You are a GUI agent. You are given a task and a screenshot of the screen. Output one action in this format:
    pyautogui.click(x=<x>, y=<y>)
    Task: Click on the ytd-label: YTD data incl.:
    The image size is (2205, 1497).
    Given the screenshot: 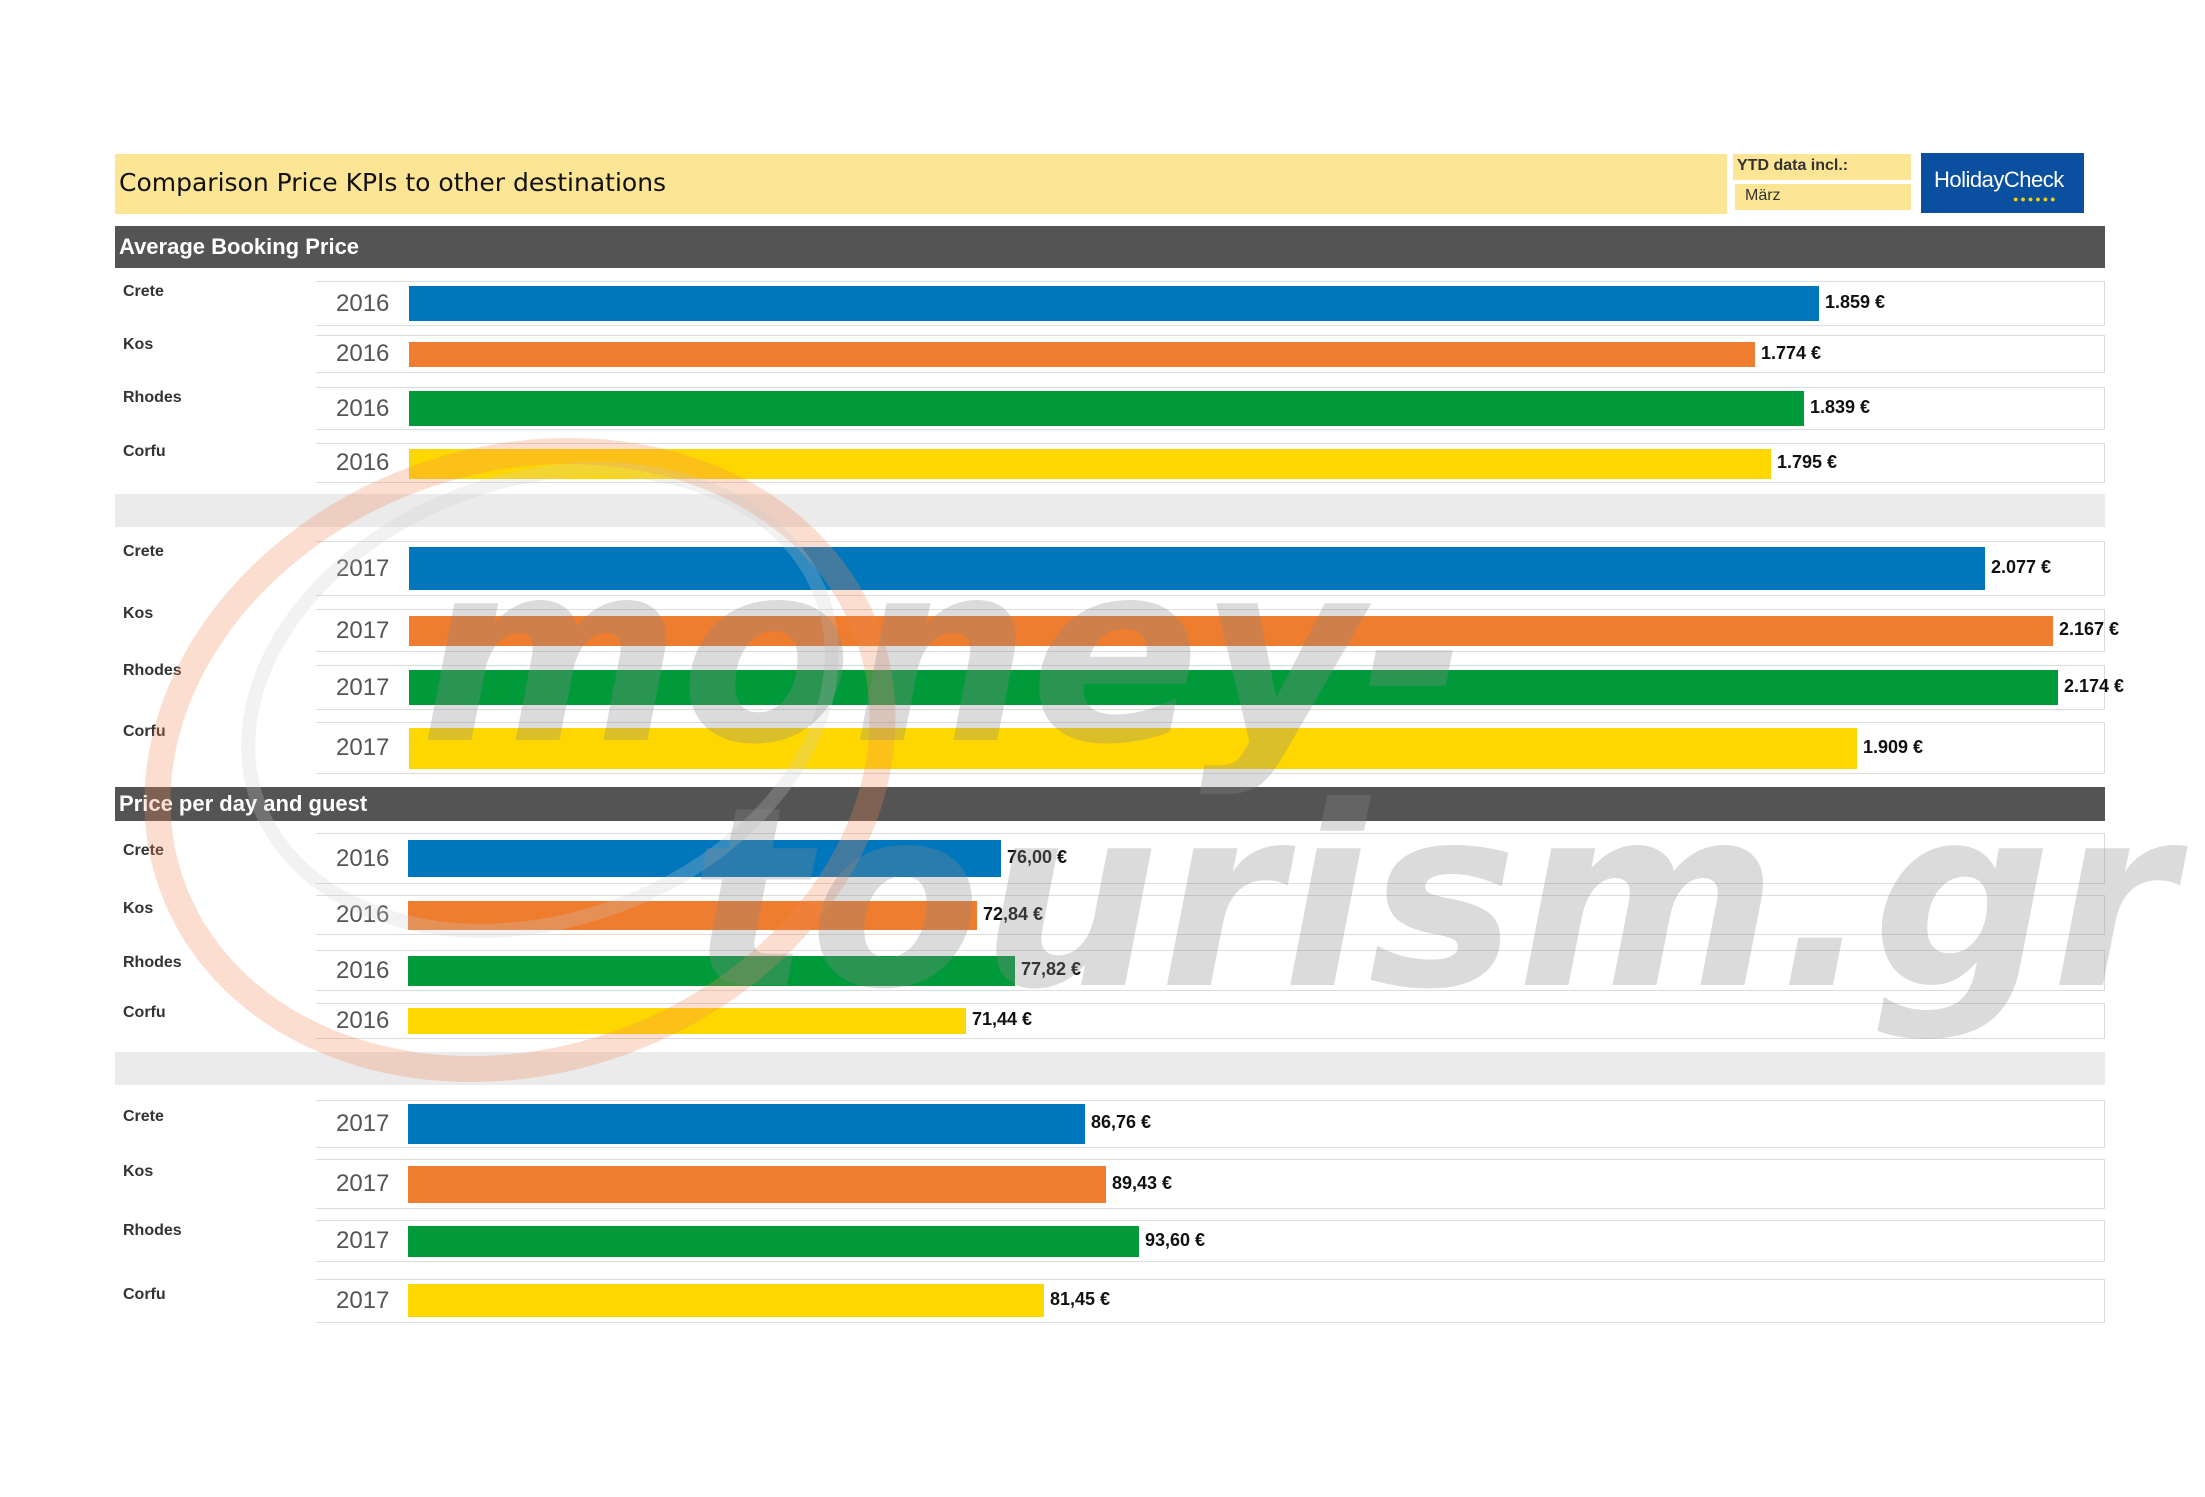 What is the action you would take?
    pyautogui.click(x=1822, y=167)
    